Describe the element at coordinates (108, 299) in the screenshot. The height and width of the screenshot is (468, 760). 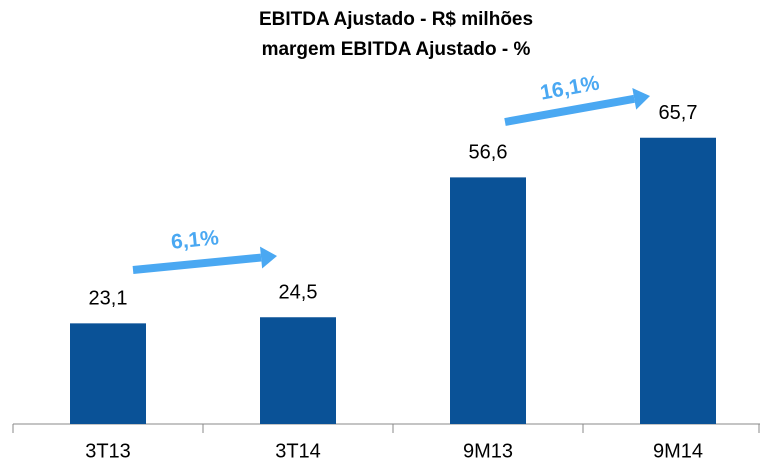
I see `value-label: 23,1` at that location.